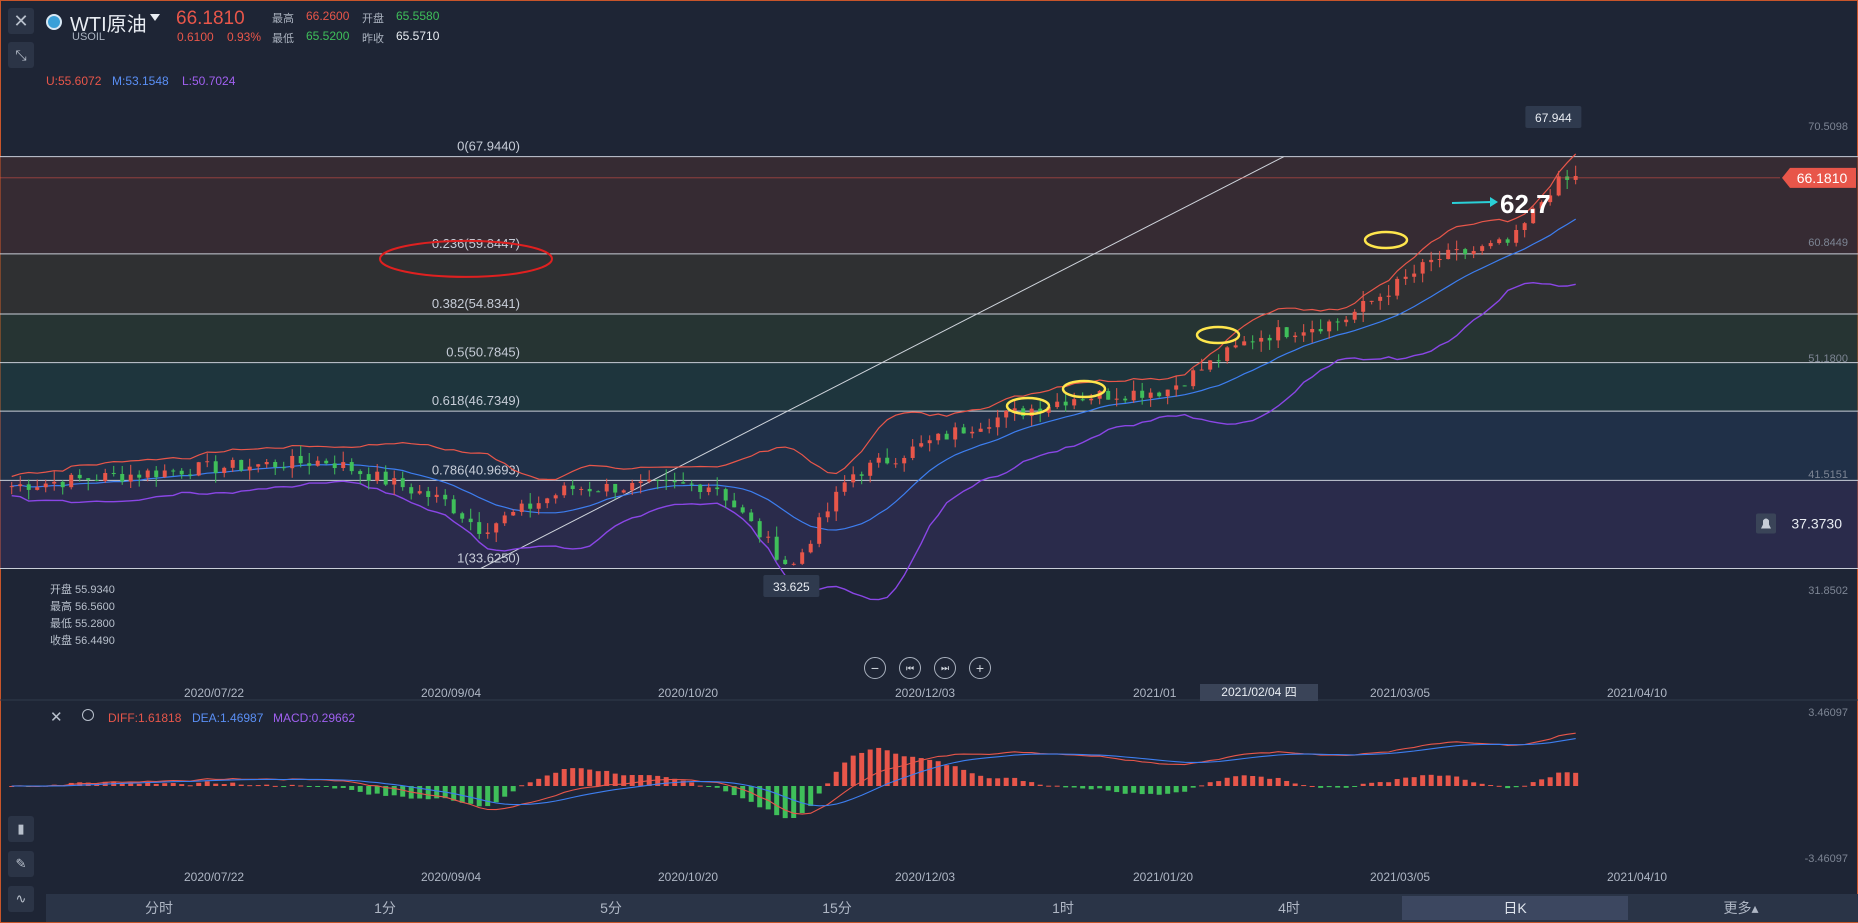 Image resolution: width=1858 pixels, height=923 pixels. Describe the element at coordinates (483, 352) in the screenshot. I see `fib-label: 0.5(50.7845)` at that location.